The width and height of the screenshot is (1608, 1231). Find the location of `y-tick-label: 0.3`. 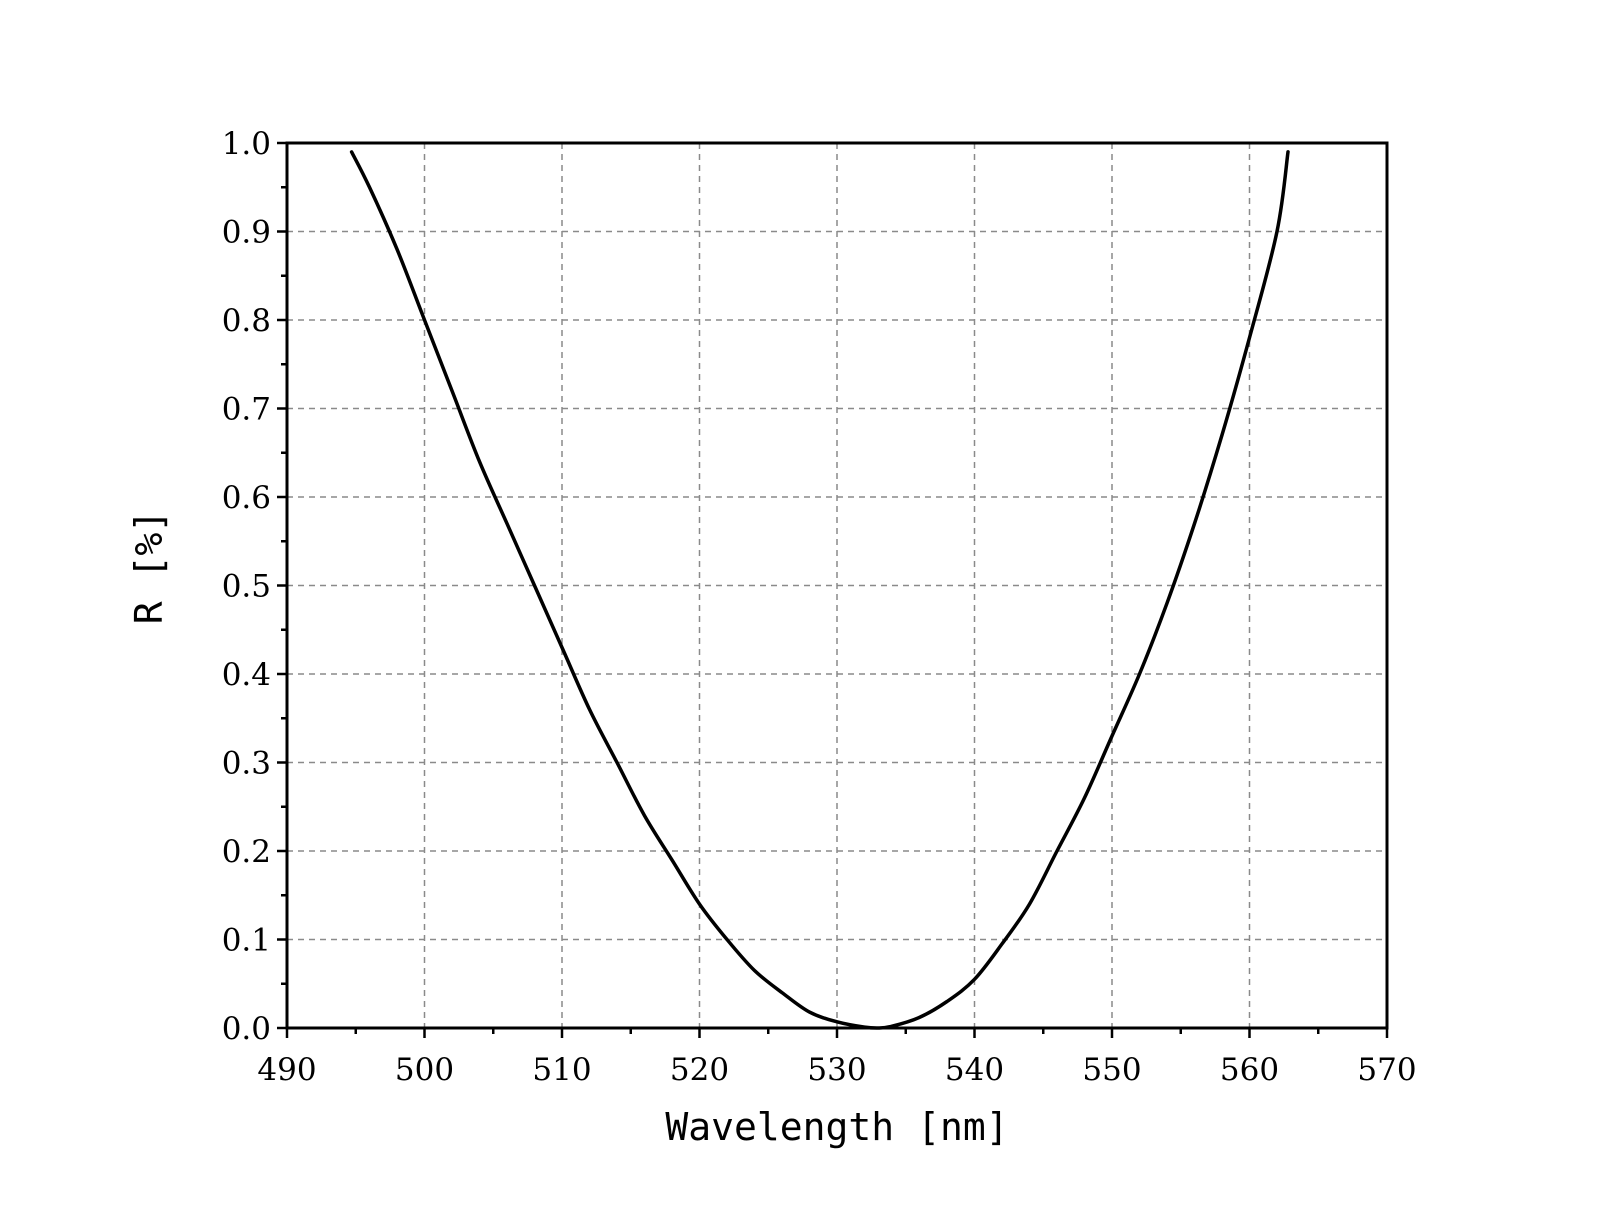

y-tick-label: 0.3 is located at coordinates (246, 764).